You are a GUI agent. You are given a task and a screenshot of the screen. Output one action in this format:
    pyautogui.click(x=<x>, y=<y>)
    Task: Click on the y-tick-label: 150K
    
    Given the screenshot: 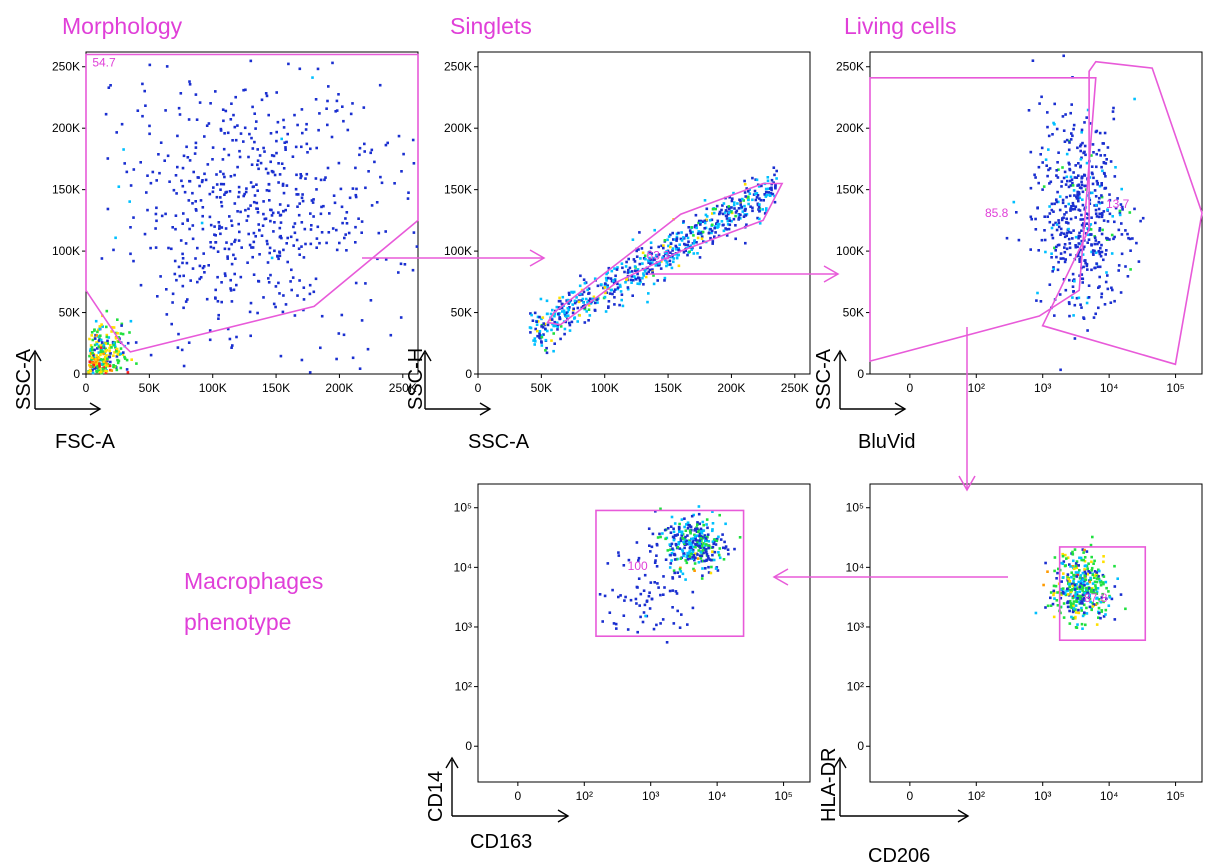 What is the action you would take?
    pyautogui.click(x=458, y=190)
    